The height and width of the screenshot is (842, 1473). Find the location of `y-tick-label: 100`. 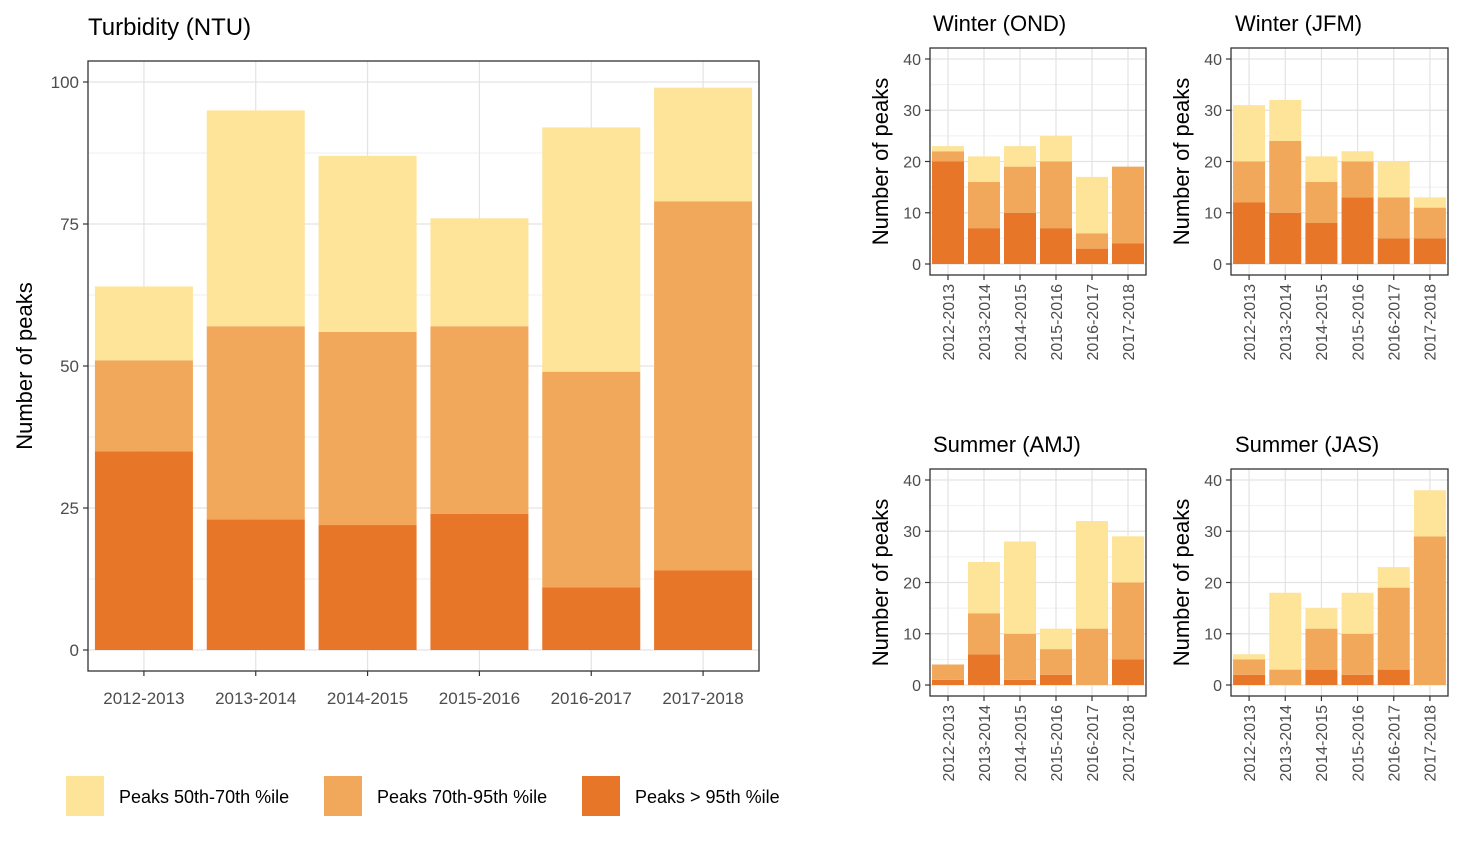

y-tick-label: 100 is located at coordinates (65, 82).